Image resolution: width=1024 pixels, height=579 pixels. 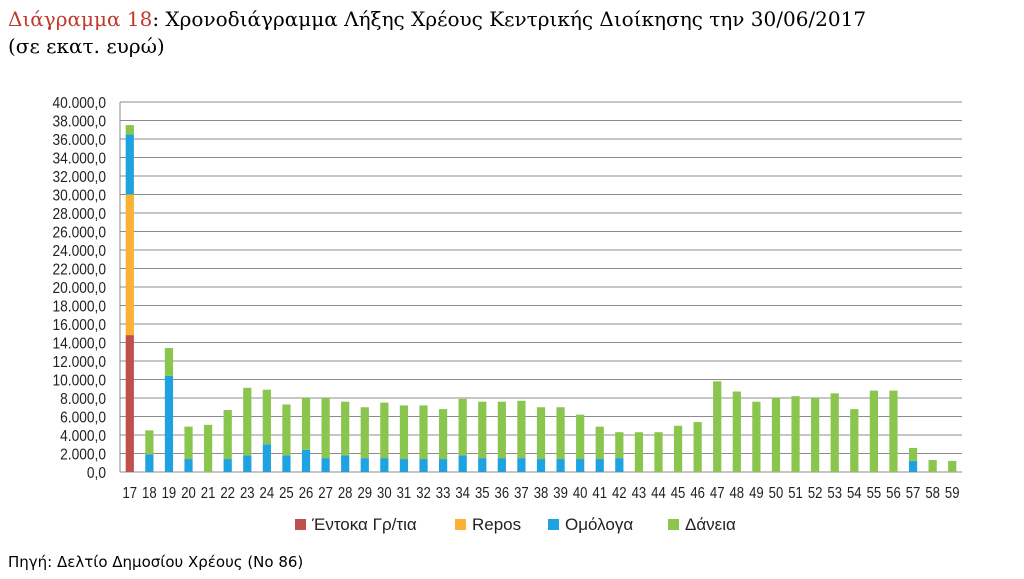 I want to click on y-tick-label: 36.000,0, so click(x=79, y=140).